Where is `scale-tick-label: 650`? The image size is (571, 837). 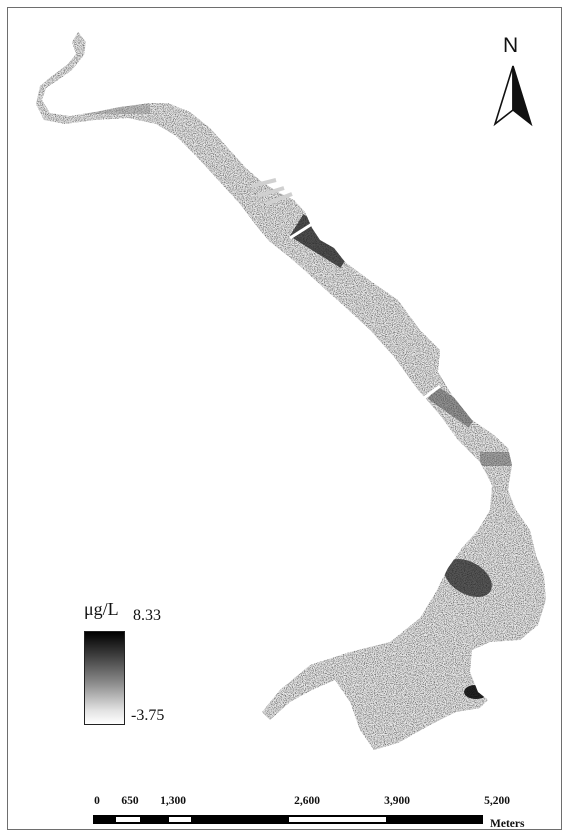
scale-tick-label: 650 is located at coordinates (130, 801).